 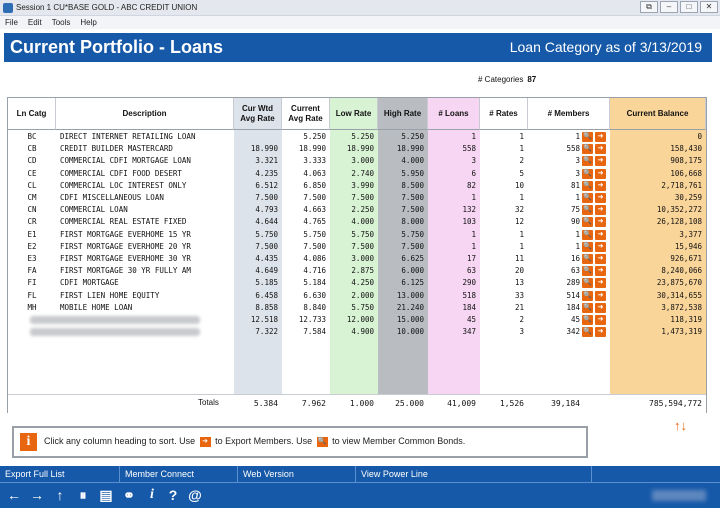 What do you see at coordinates (521, 234) in the screenshot?
I see `cell-rates: 1` at bounding box center [521, 234].